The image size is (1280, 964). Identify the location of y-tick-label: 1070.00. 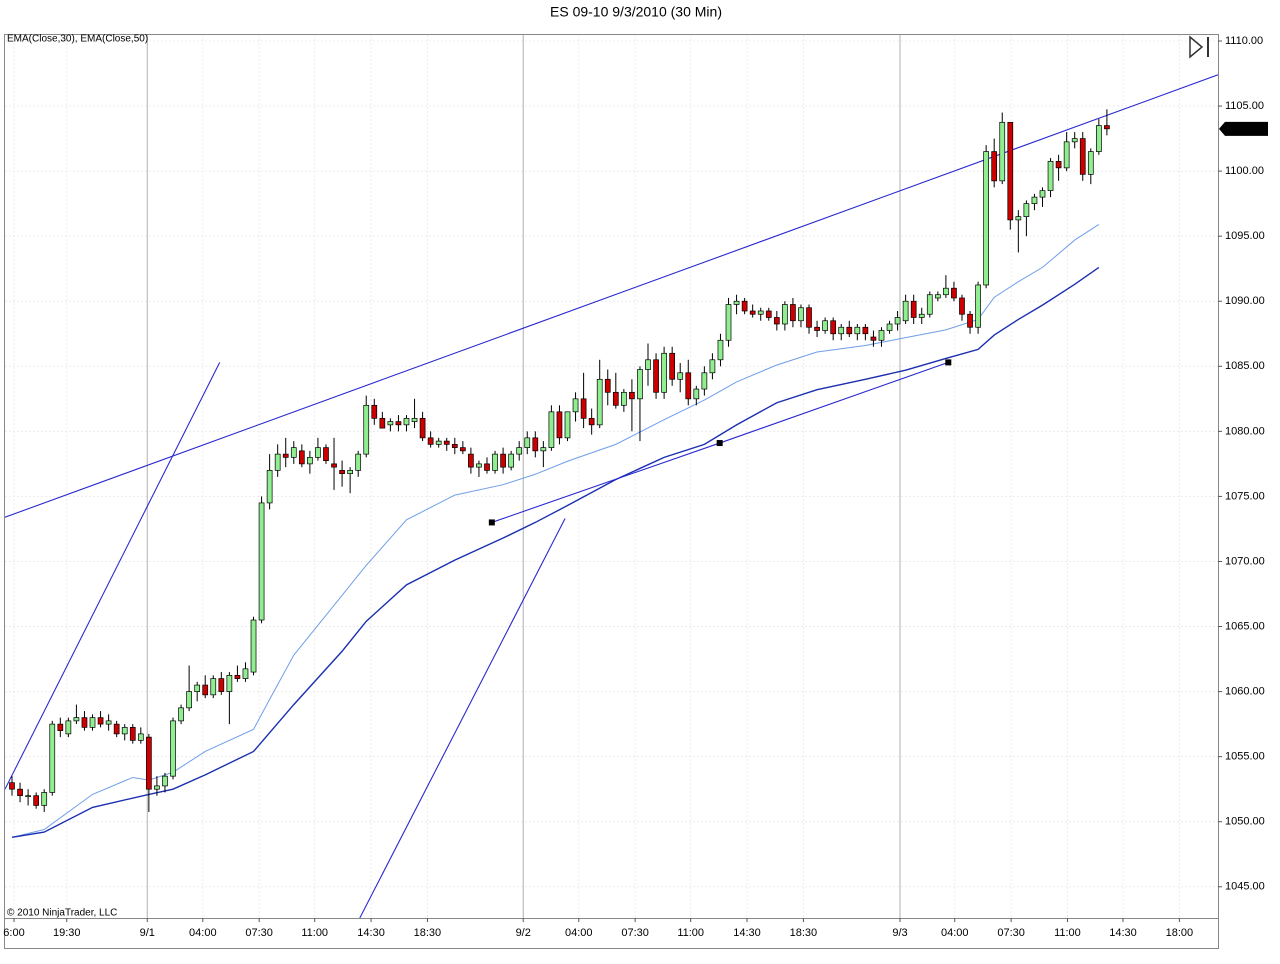
(1245, 561).